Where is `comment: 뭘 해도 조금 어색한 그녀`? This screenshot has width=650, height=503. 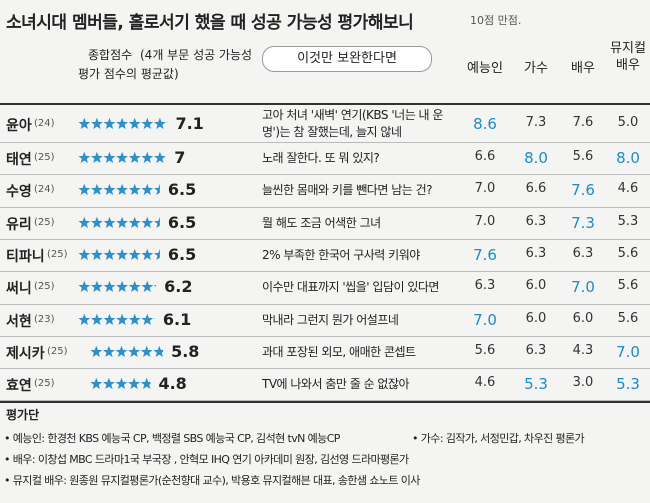 comment: 뭘 해도 조금 어색한 그녀 is located at coordinates (321, 222).